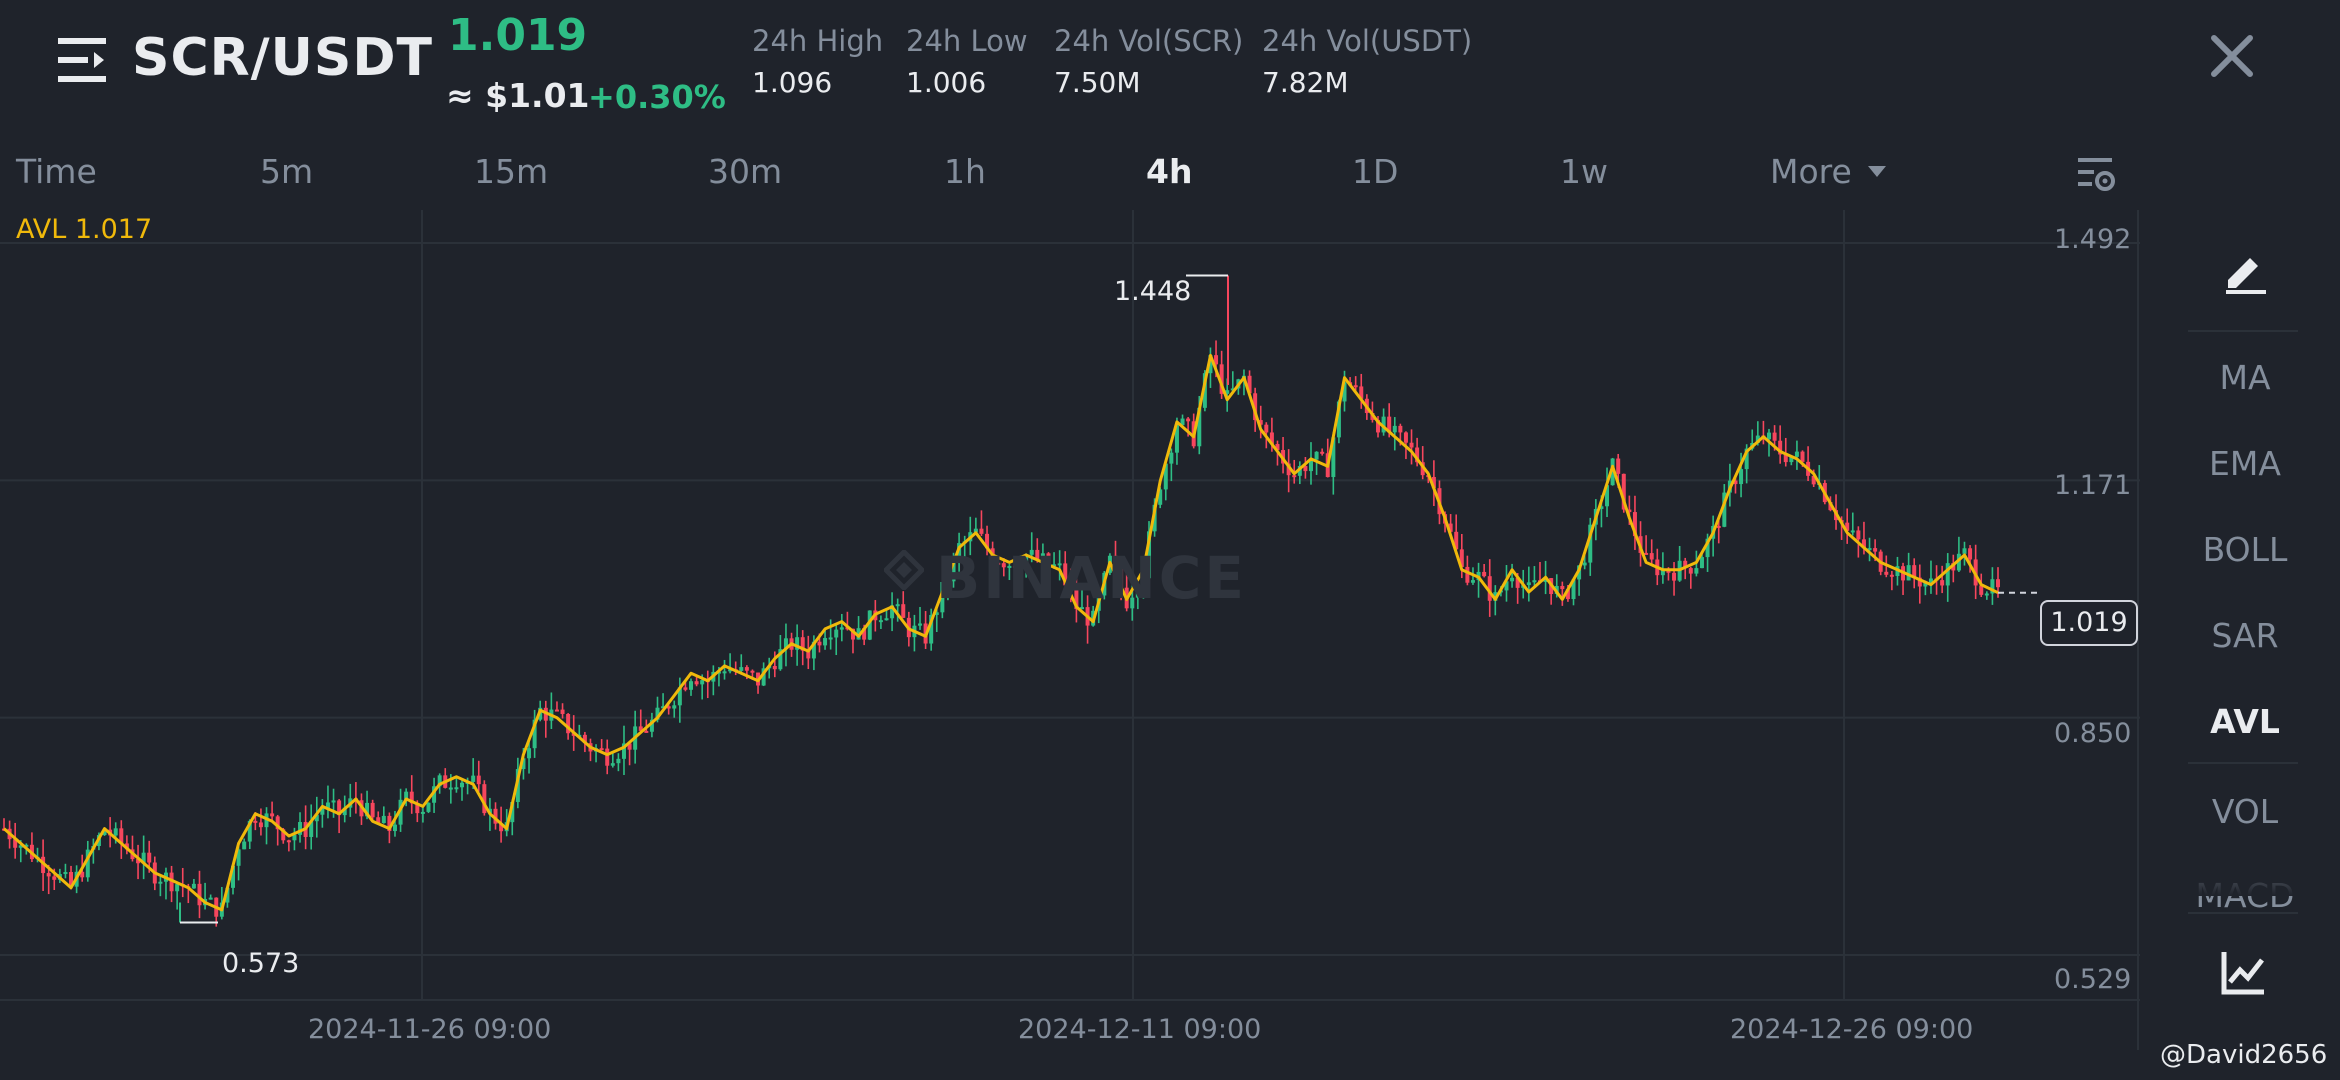  I want to click on tab-5m: 5m, so click(287, 171).